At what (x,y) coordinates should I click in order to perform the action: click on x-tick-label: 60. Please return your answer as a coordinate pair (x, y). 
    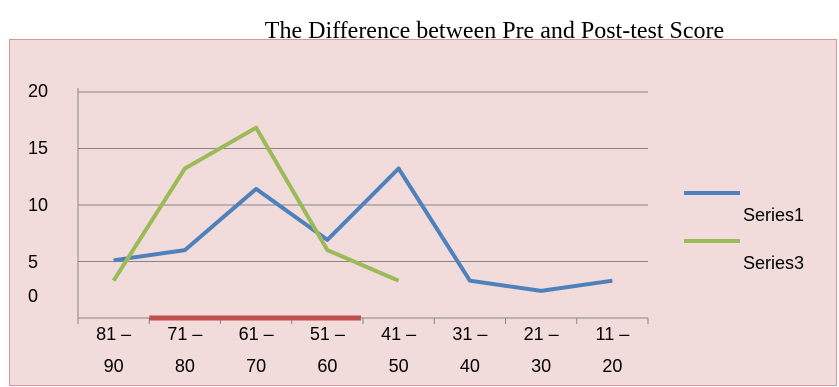
    Looking at the image, I should click on (327, 366).